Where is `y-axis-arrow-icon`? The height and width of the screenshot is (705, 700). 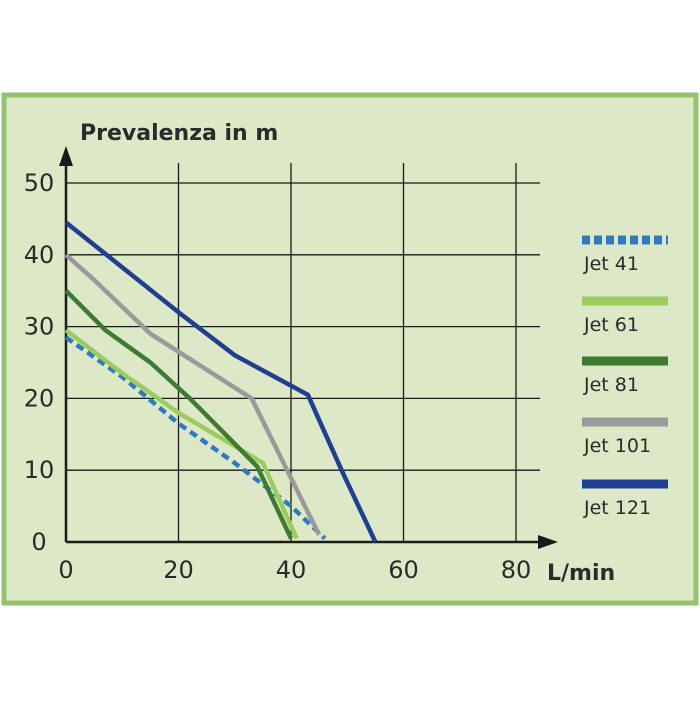 y-axis-arrow-icon is located at coordinates (66, 156).